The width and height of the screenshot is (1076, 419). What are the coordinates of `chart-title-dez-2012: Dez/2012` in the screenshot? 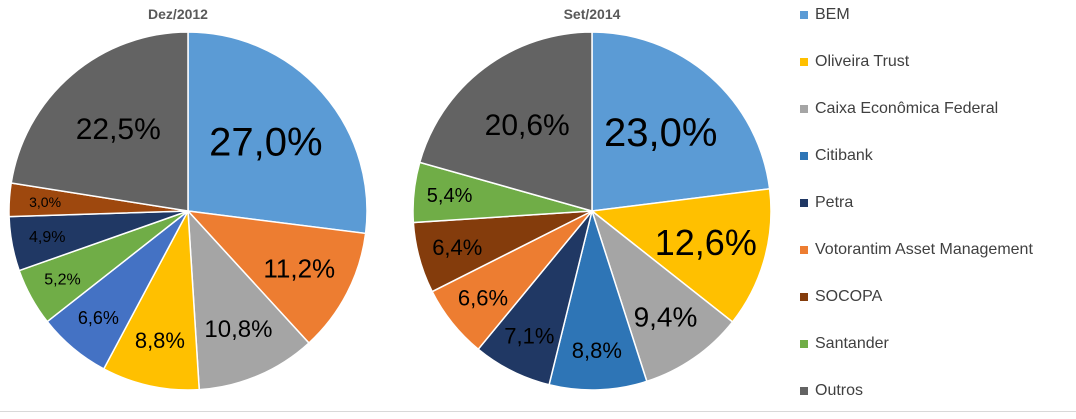 It's located at (178, 14).